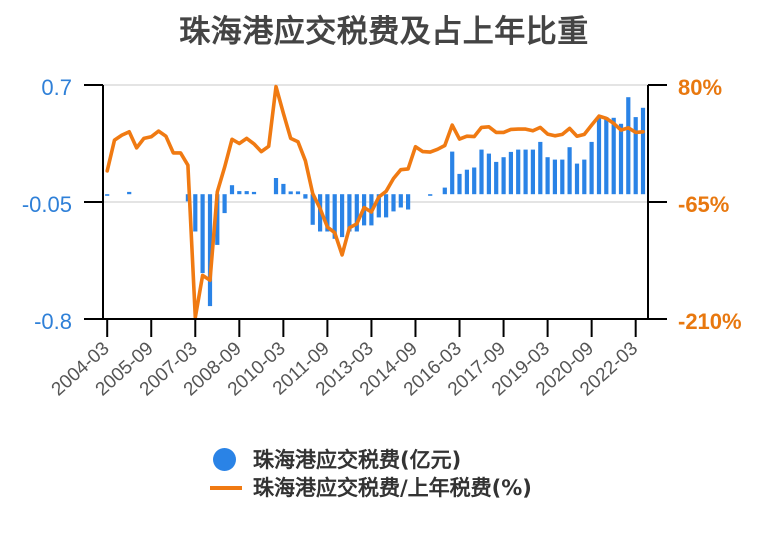 The height and width of the screenshot is (540, 768). Describe the element at coordinates (703, 204) in the screenshot. I see `right-axis-label: -65%` at that location.